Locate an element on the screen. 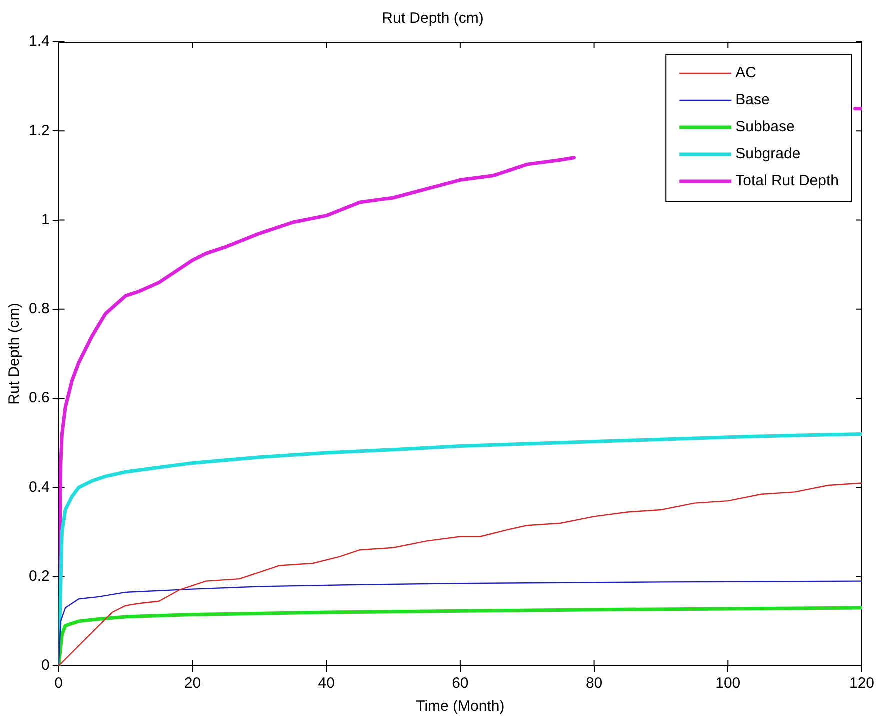 The height and width of the screenshot is (722, 884). x-tick-label: 100 is located at coordinates (728, 683).